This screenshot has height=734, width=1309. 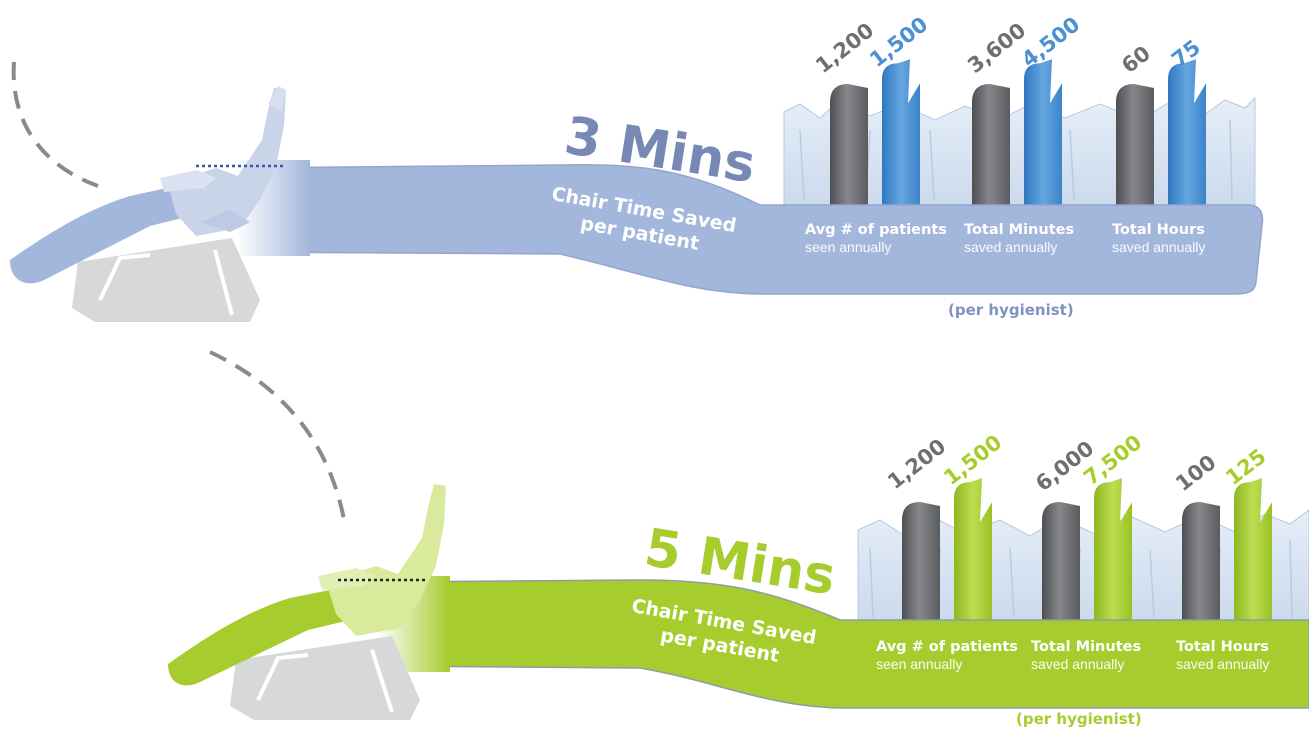 What do you see at coordinates (848, 247) in the screenshot?
I see `caption-top-1-sub: seen annually` at bounding box center [848, 247].